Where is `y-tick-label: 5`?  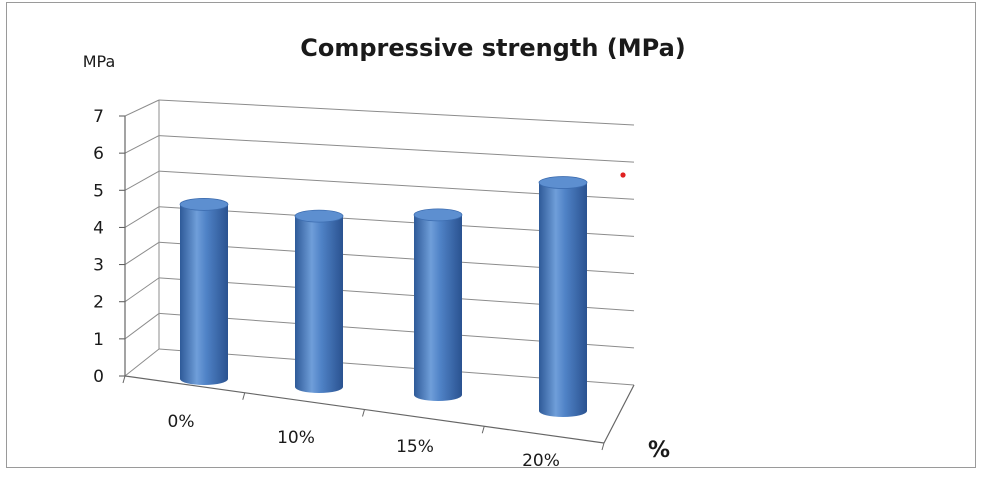 y-tick-label: 5 is located at coordinates (98, 191).